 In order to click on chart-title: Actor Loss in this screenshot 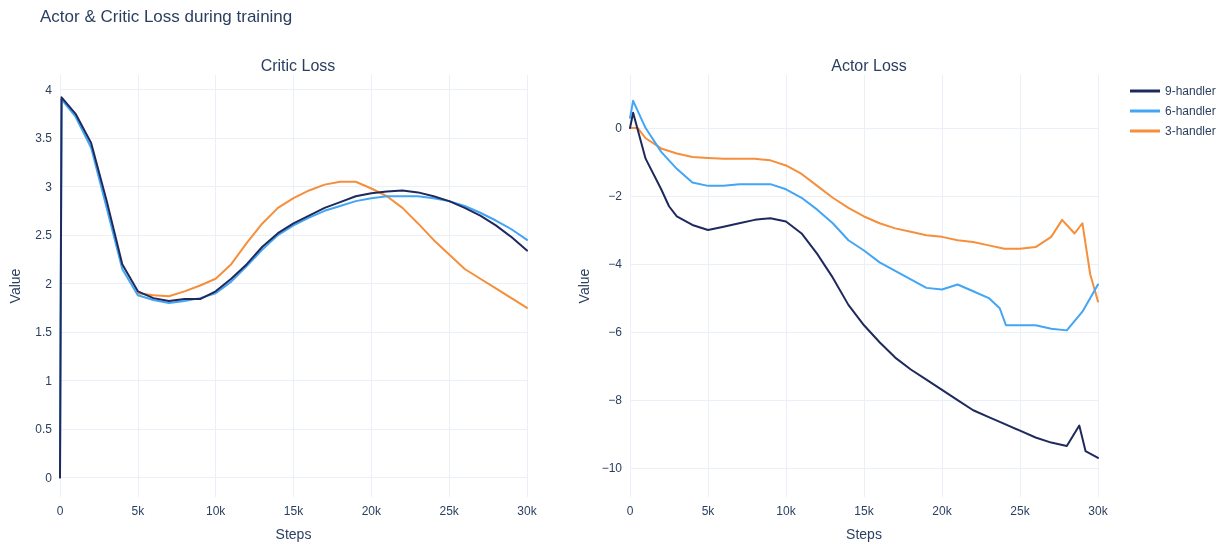, I will do `click(869, 65)`.